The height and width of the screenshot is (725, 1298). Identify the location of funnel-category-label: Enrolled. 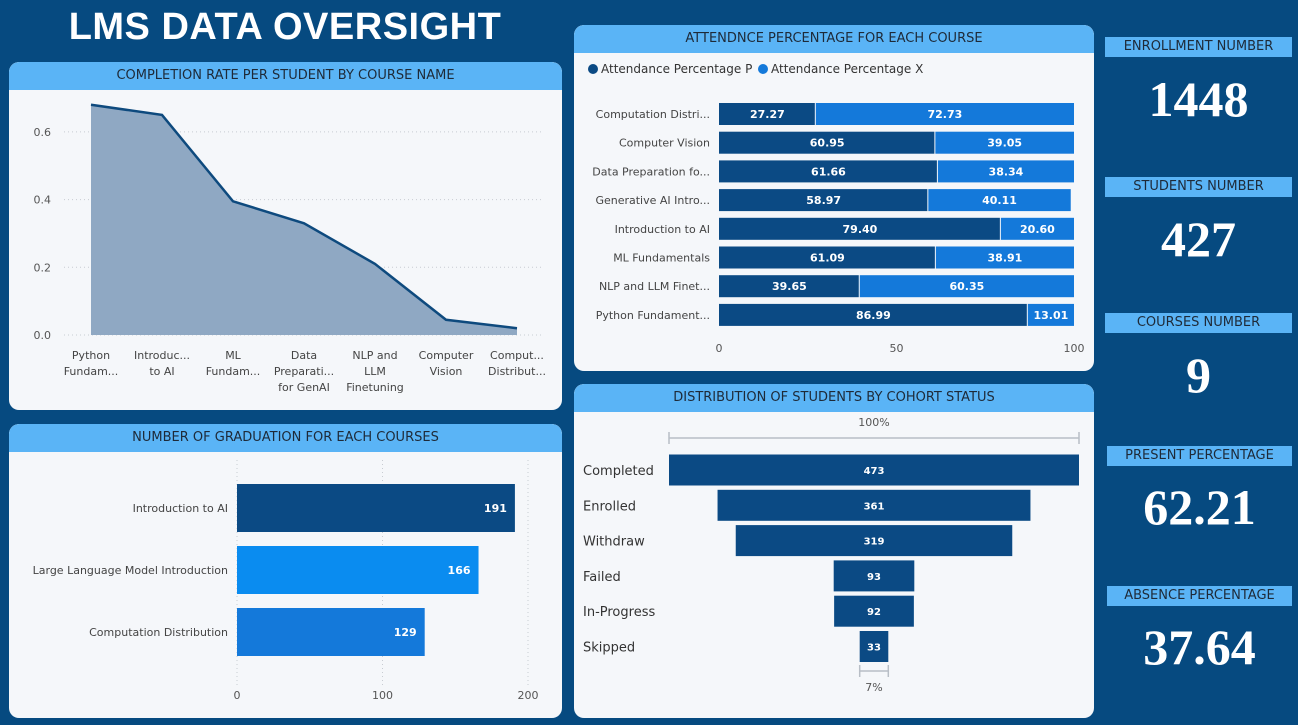
(609, 506).